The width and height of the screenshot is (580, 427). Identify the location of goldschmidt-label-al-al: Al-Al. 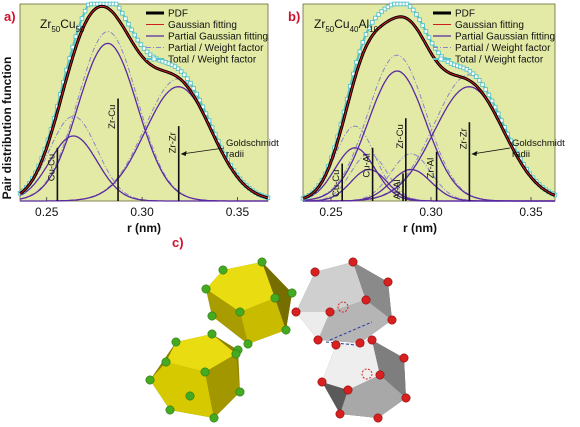
(397, 189).